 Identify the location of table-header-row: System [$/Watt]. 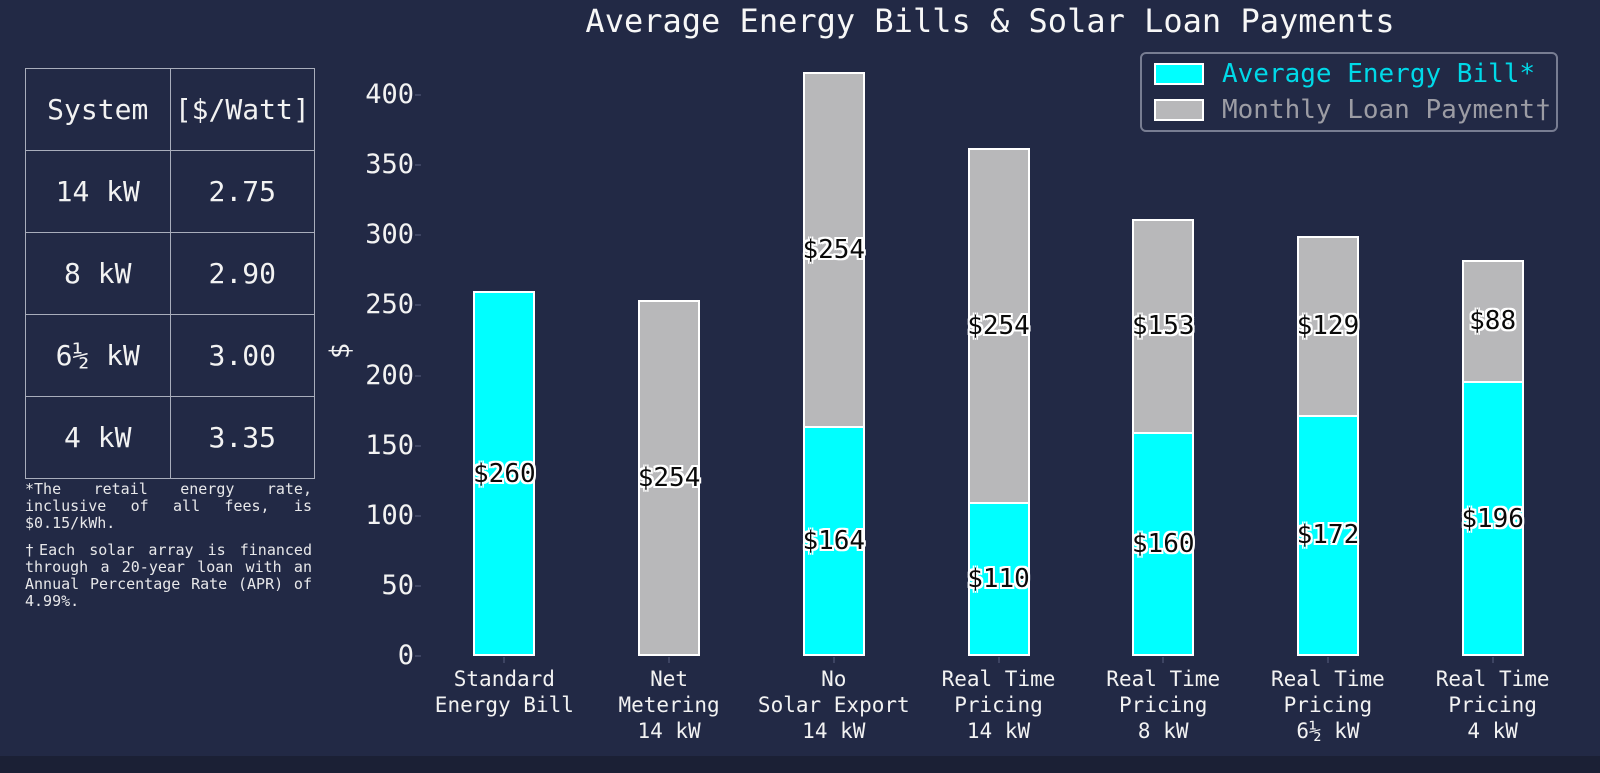
(170, 109).